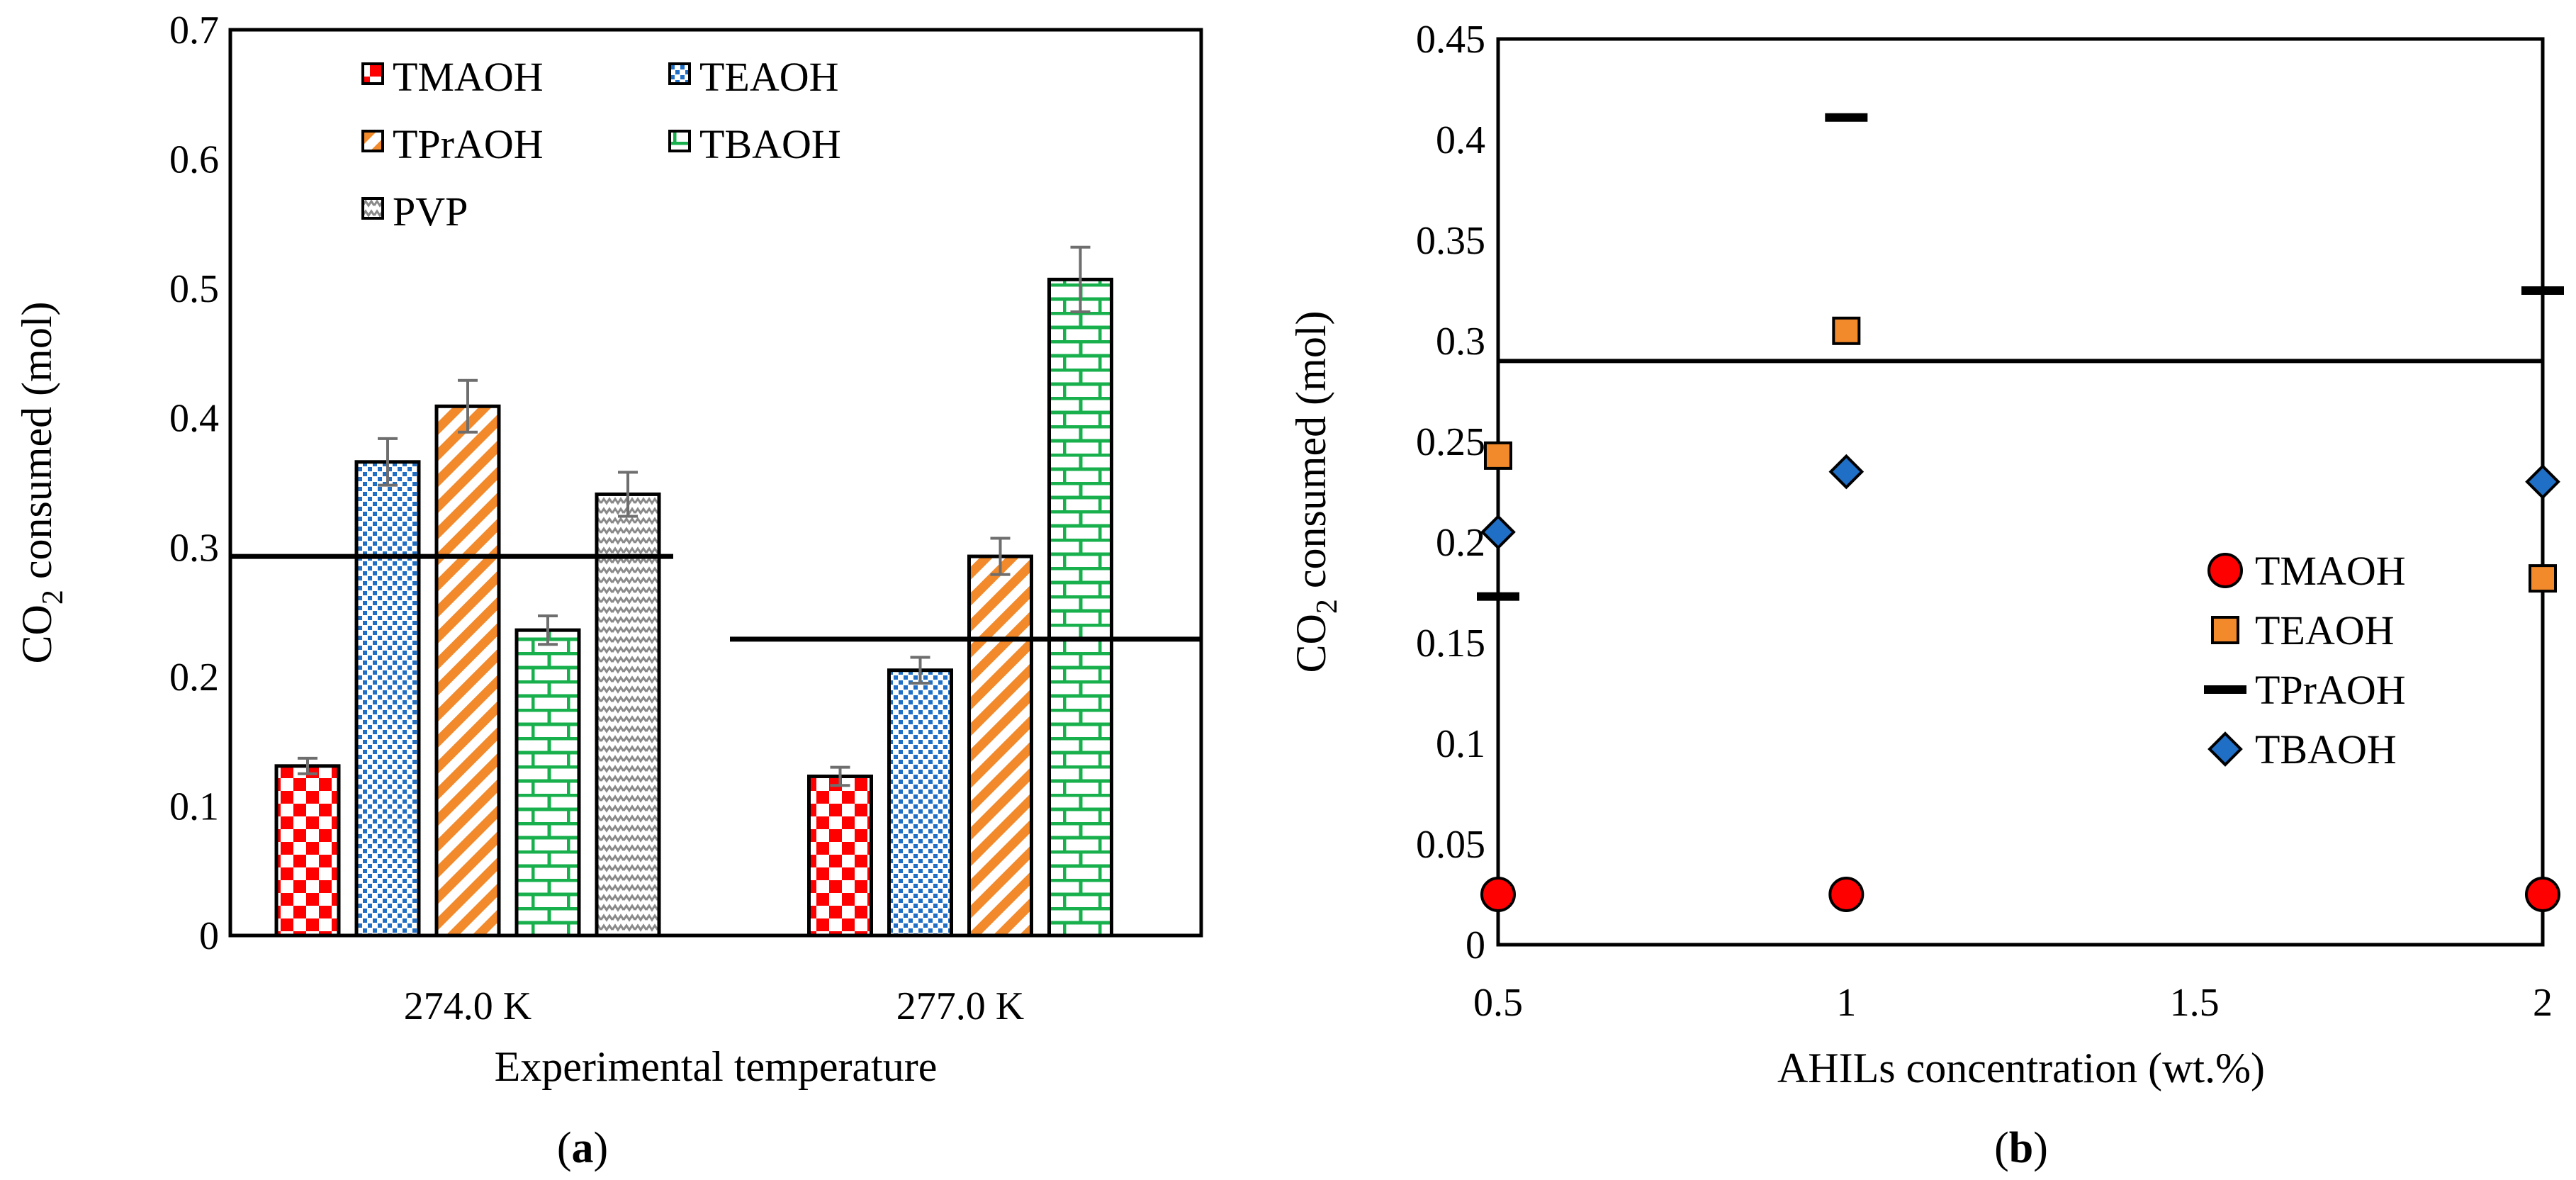  Describe the element at coordinates (1450, 442) in the screenshot. I see `y-tick-label-b: 0.25` at that location.